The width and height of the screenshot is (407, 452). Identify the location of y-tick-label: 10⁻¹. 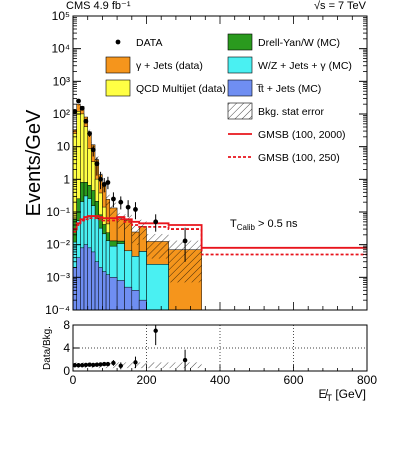
(58, 212).